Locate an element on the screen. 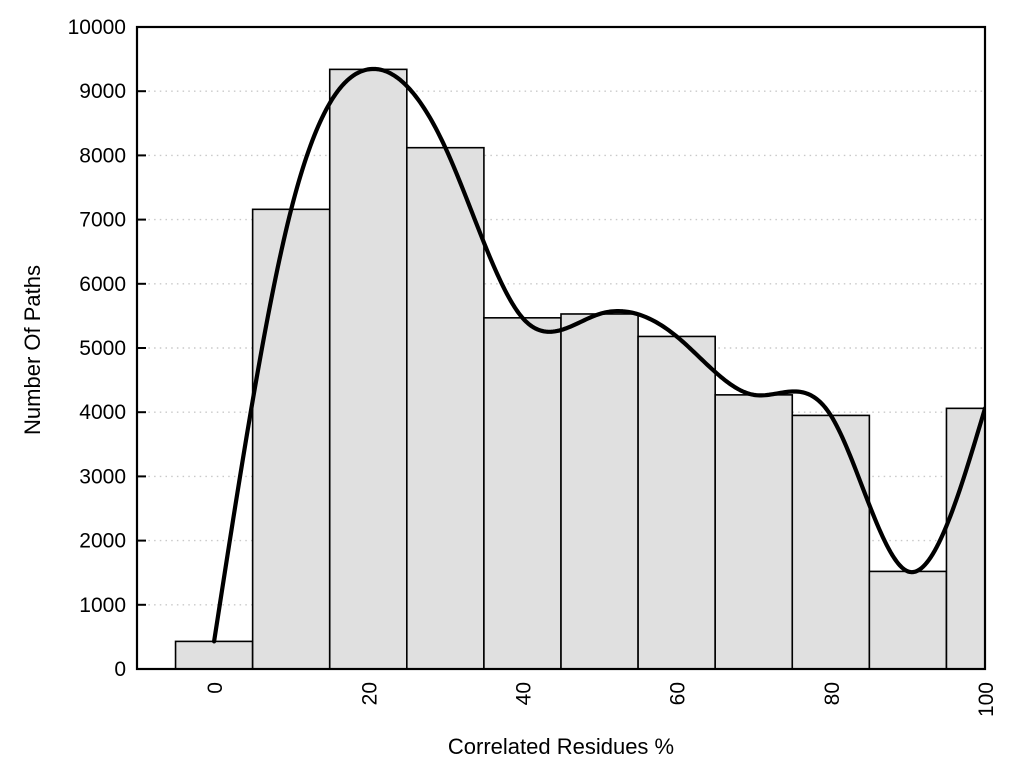 The width and height of the screenshot is (1024, 768). y-tick-label-5000: 5000 is located at coordinates (102, 348).